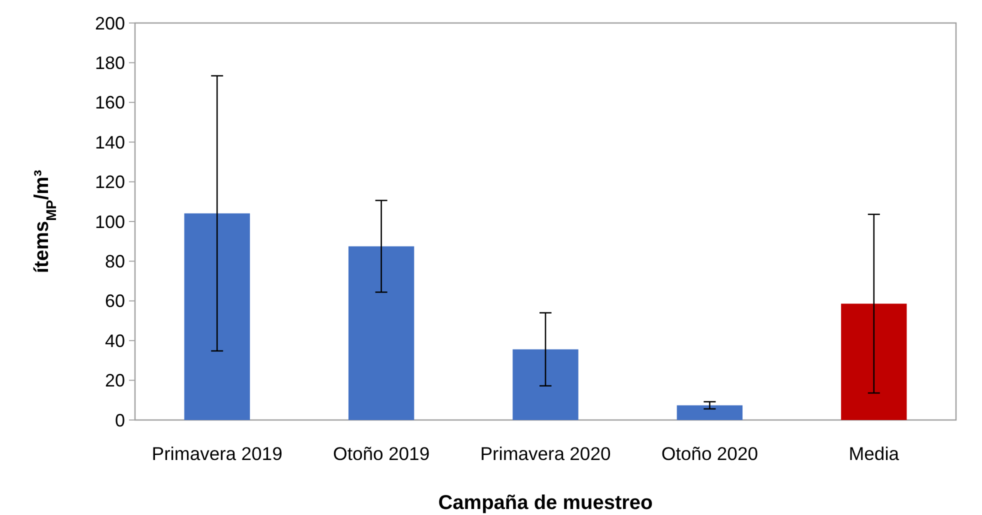 The height and width of the screenshot is (515, 982). I want to click on x-tick-label: Otoño 2019, so click(381, 453).